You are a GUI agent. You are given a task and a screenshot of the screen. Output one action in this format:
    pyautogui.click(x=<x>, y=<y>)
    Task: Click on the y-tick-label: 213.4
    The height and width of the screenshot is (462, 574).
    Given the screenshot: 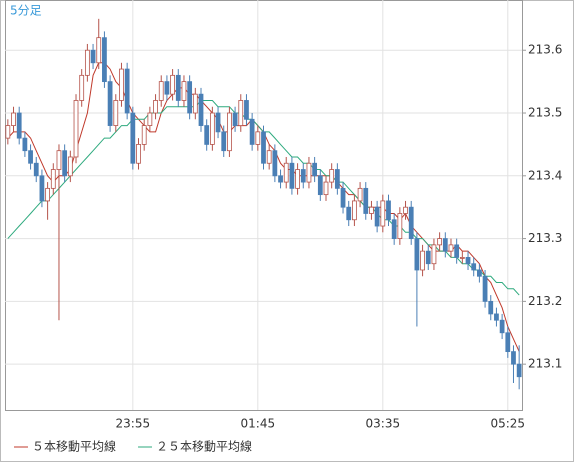 What is the action you would take?
    pyautogui.click(x=545, y=175)
    